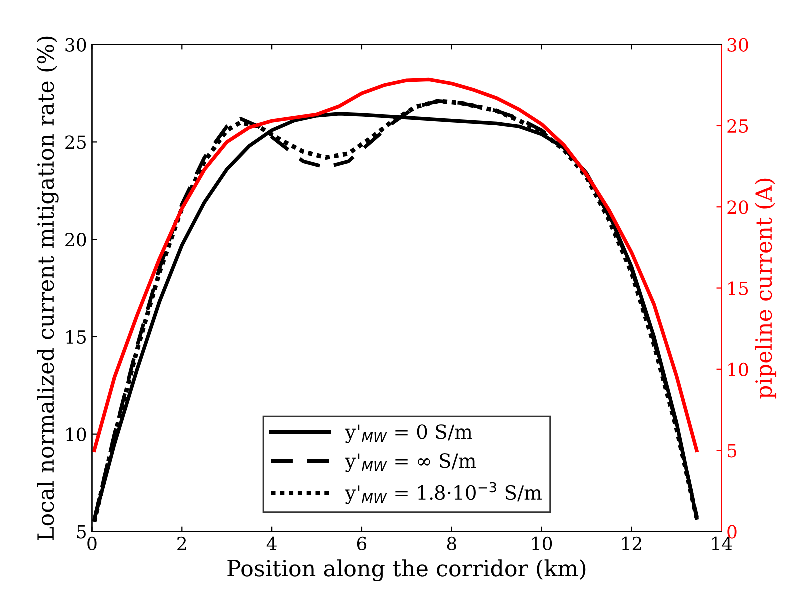 The height and width of the screenshot is (614, 809). I want to click on y-axis-title: Local normalized current mitigation rate (%), so click(48, 288).